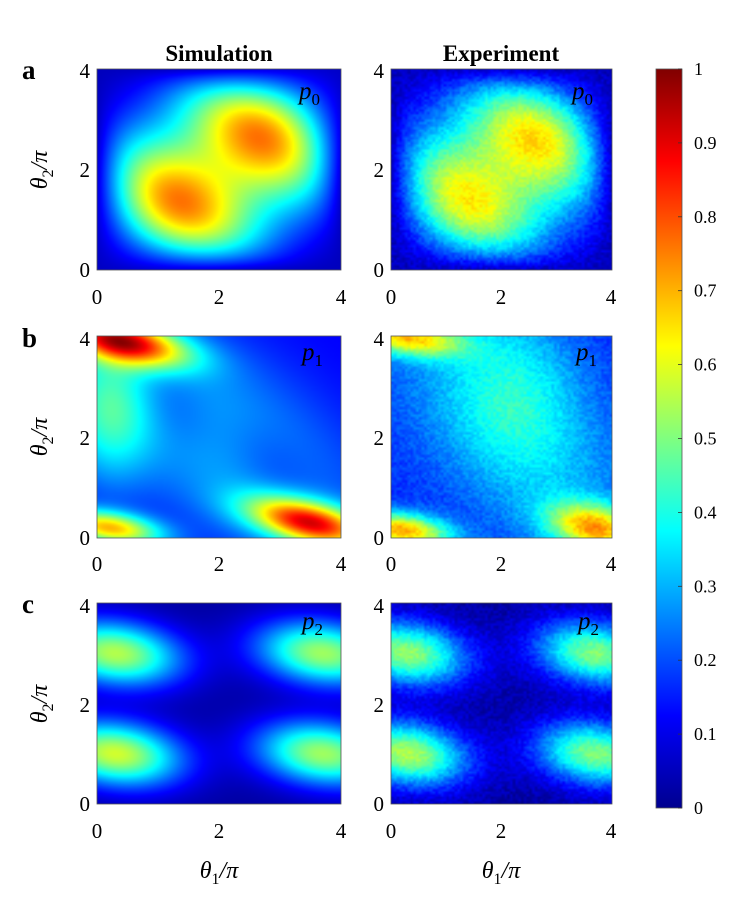 The width and height of the screenshot is (747, 906). I want to click on colorbar-tick-label: 0.6, so click(705, 365).